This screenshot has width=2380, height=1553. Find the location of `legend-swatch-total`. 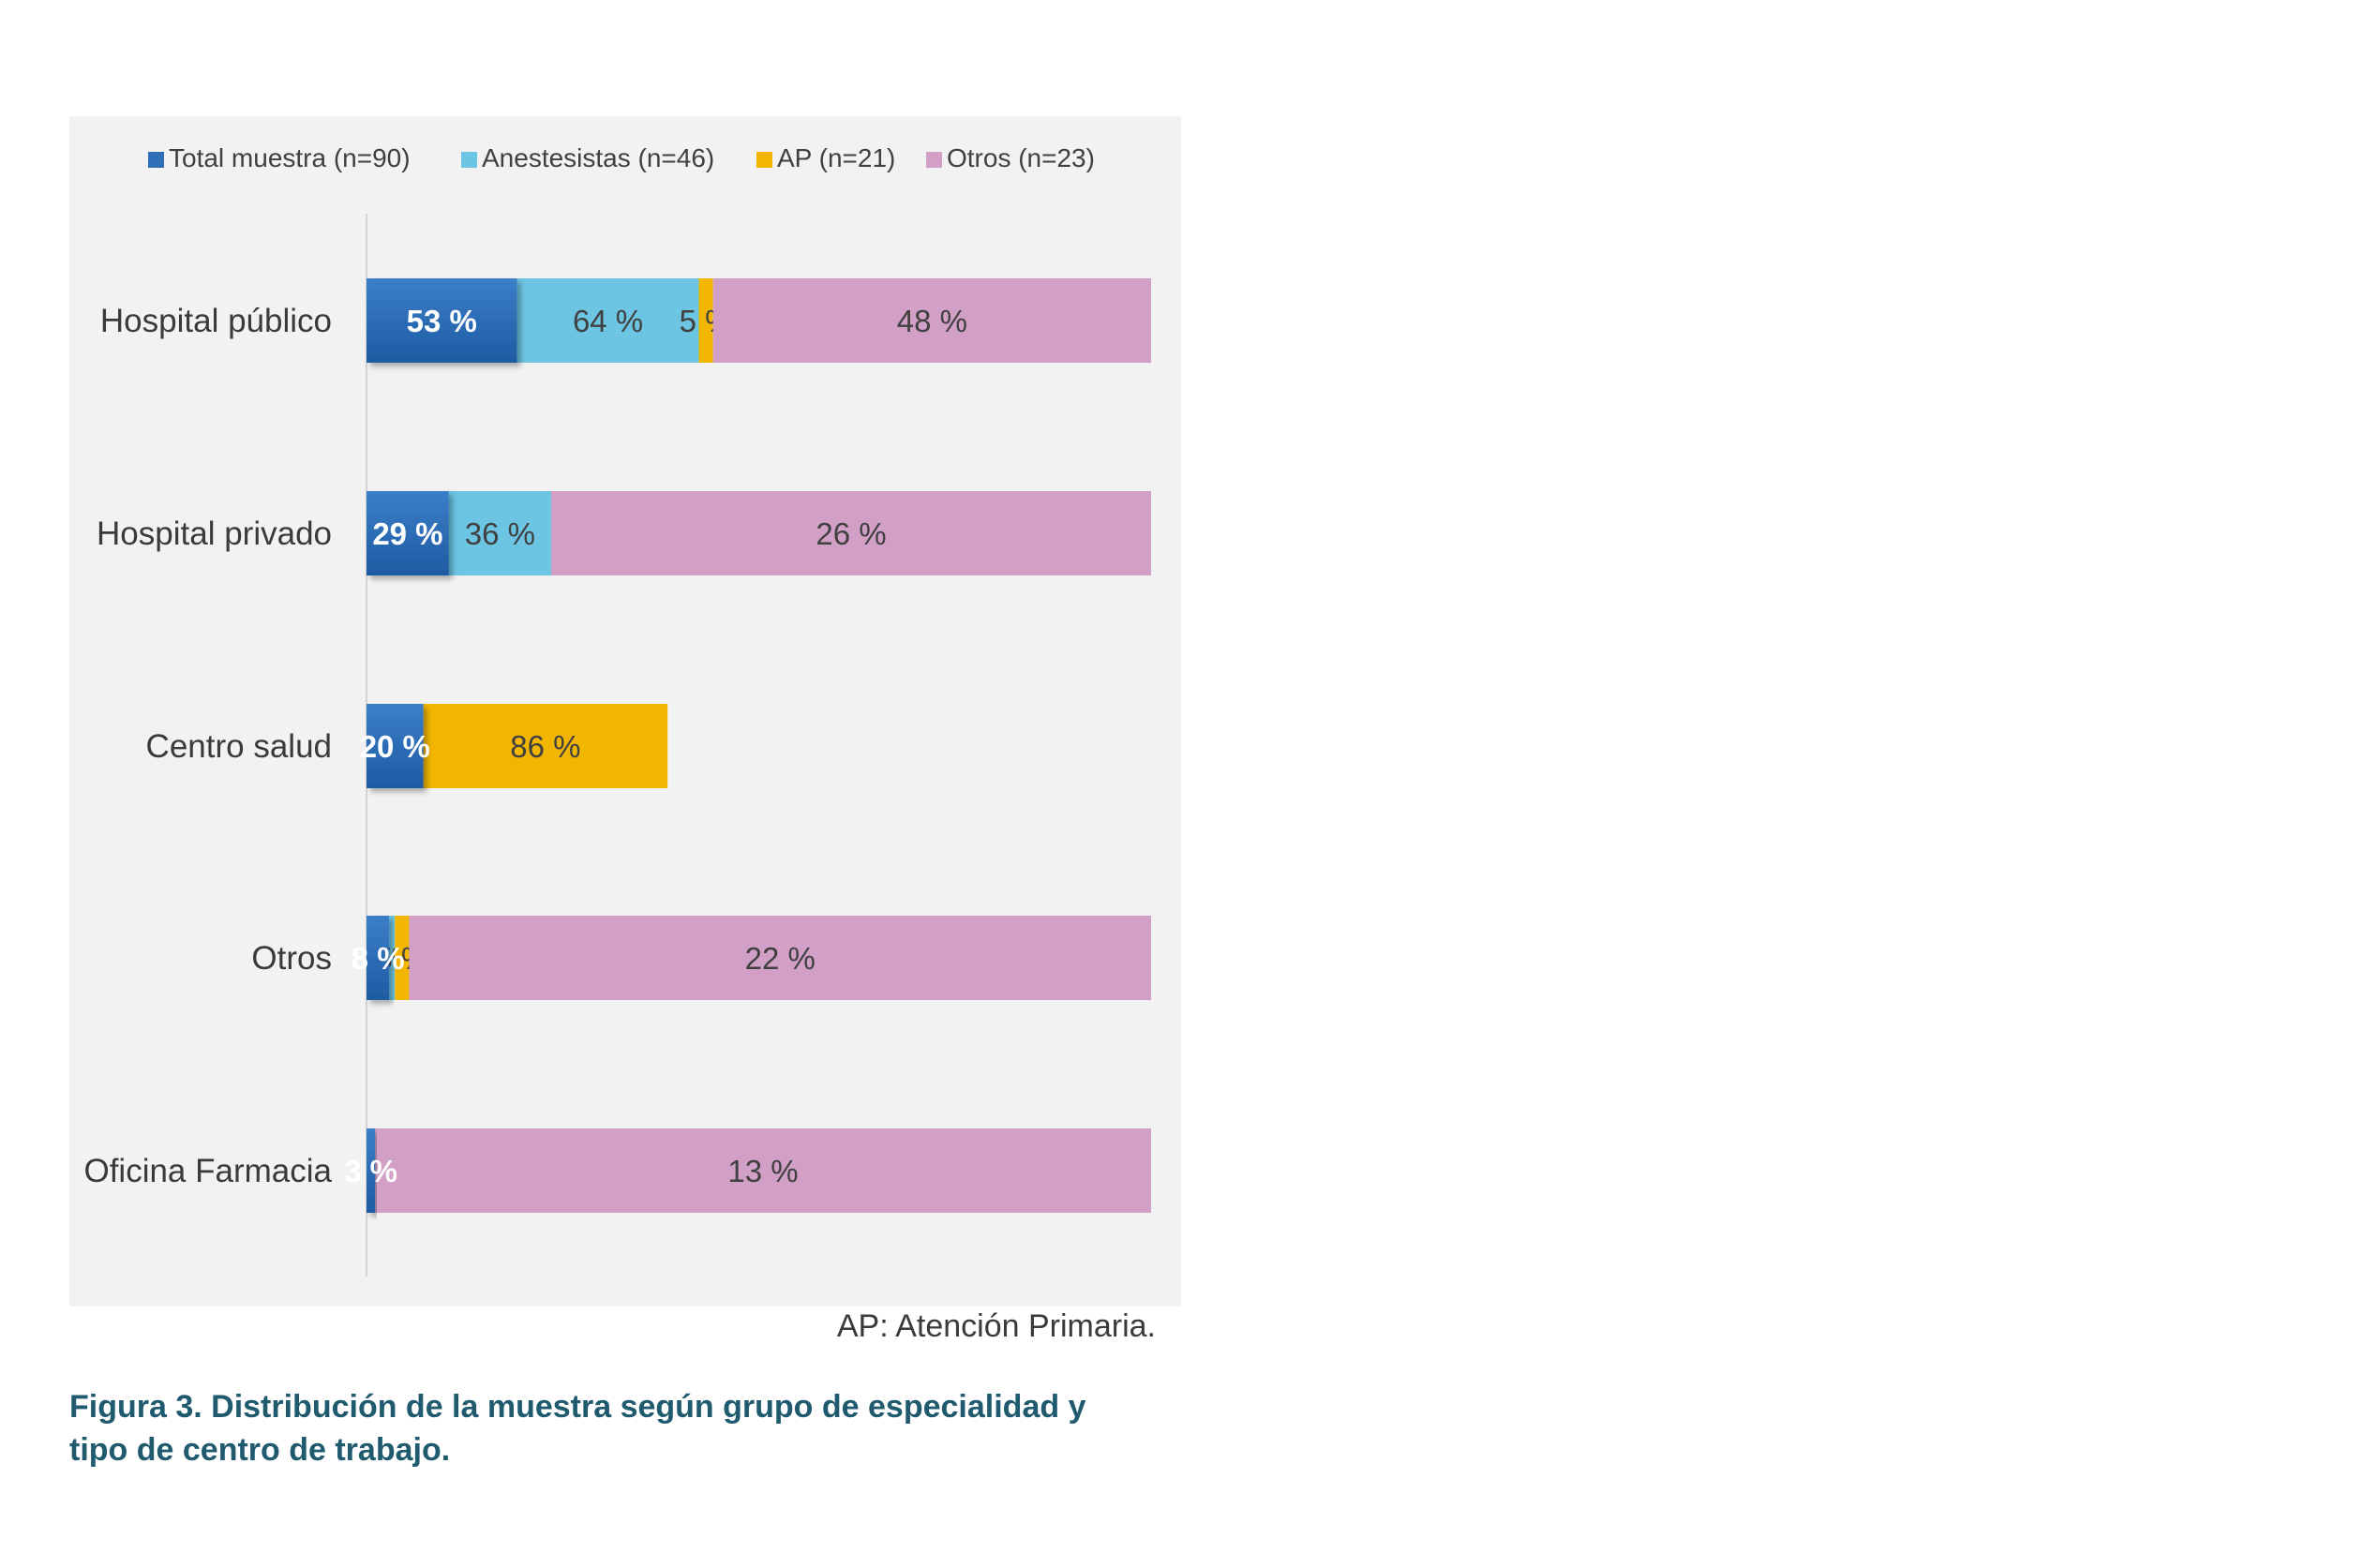

legend-swatch-total is located at coordinates (156, 160).